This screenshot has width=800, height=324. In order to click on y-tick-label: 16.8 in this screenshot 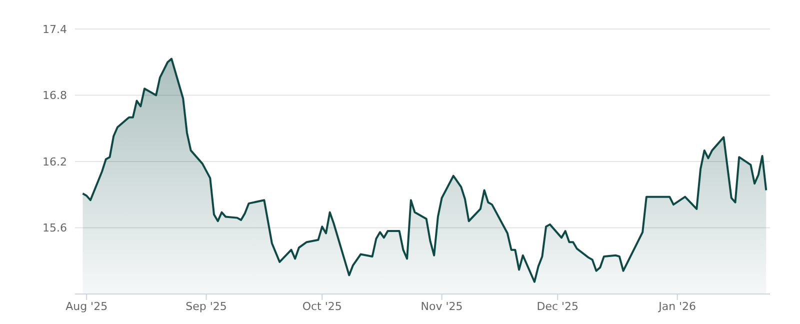, I will do `click(54, 95)`.